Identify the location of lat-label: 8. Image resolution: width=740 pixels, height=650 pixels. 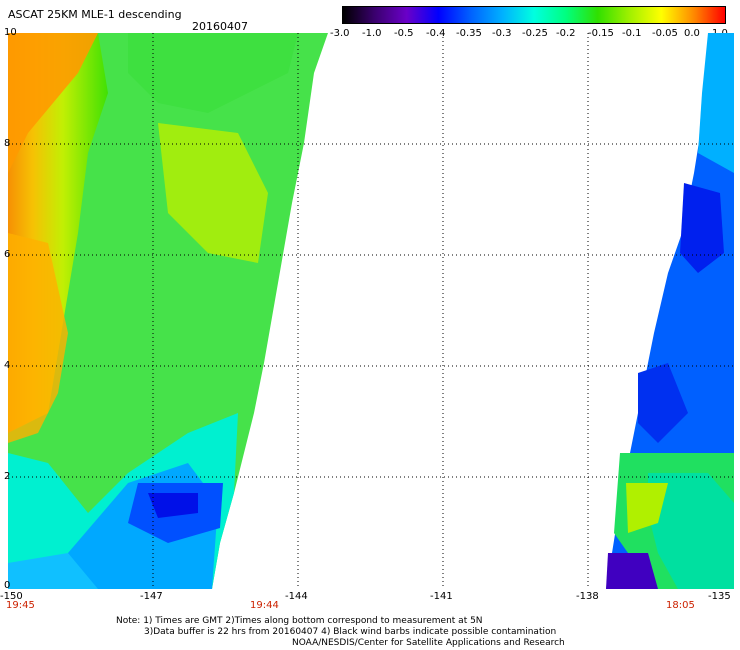
(7, 143).